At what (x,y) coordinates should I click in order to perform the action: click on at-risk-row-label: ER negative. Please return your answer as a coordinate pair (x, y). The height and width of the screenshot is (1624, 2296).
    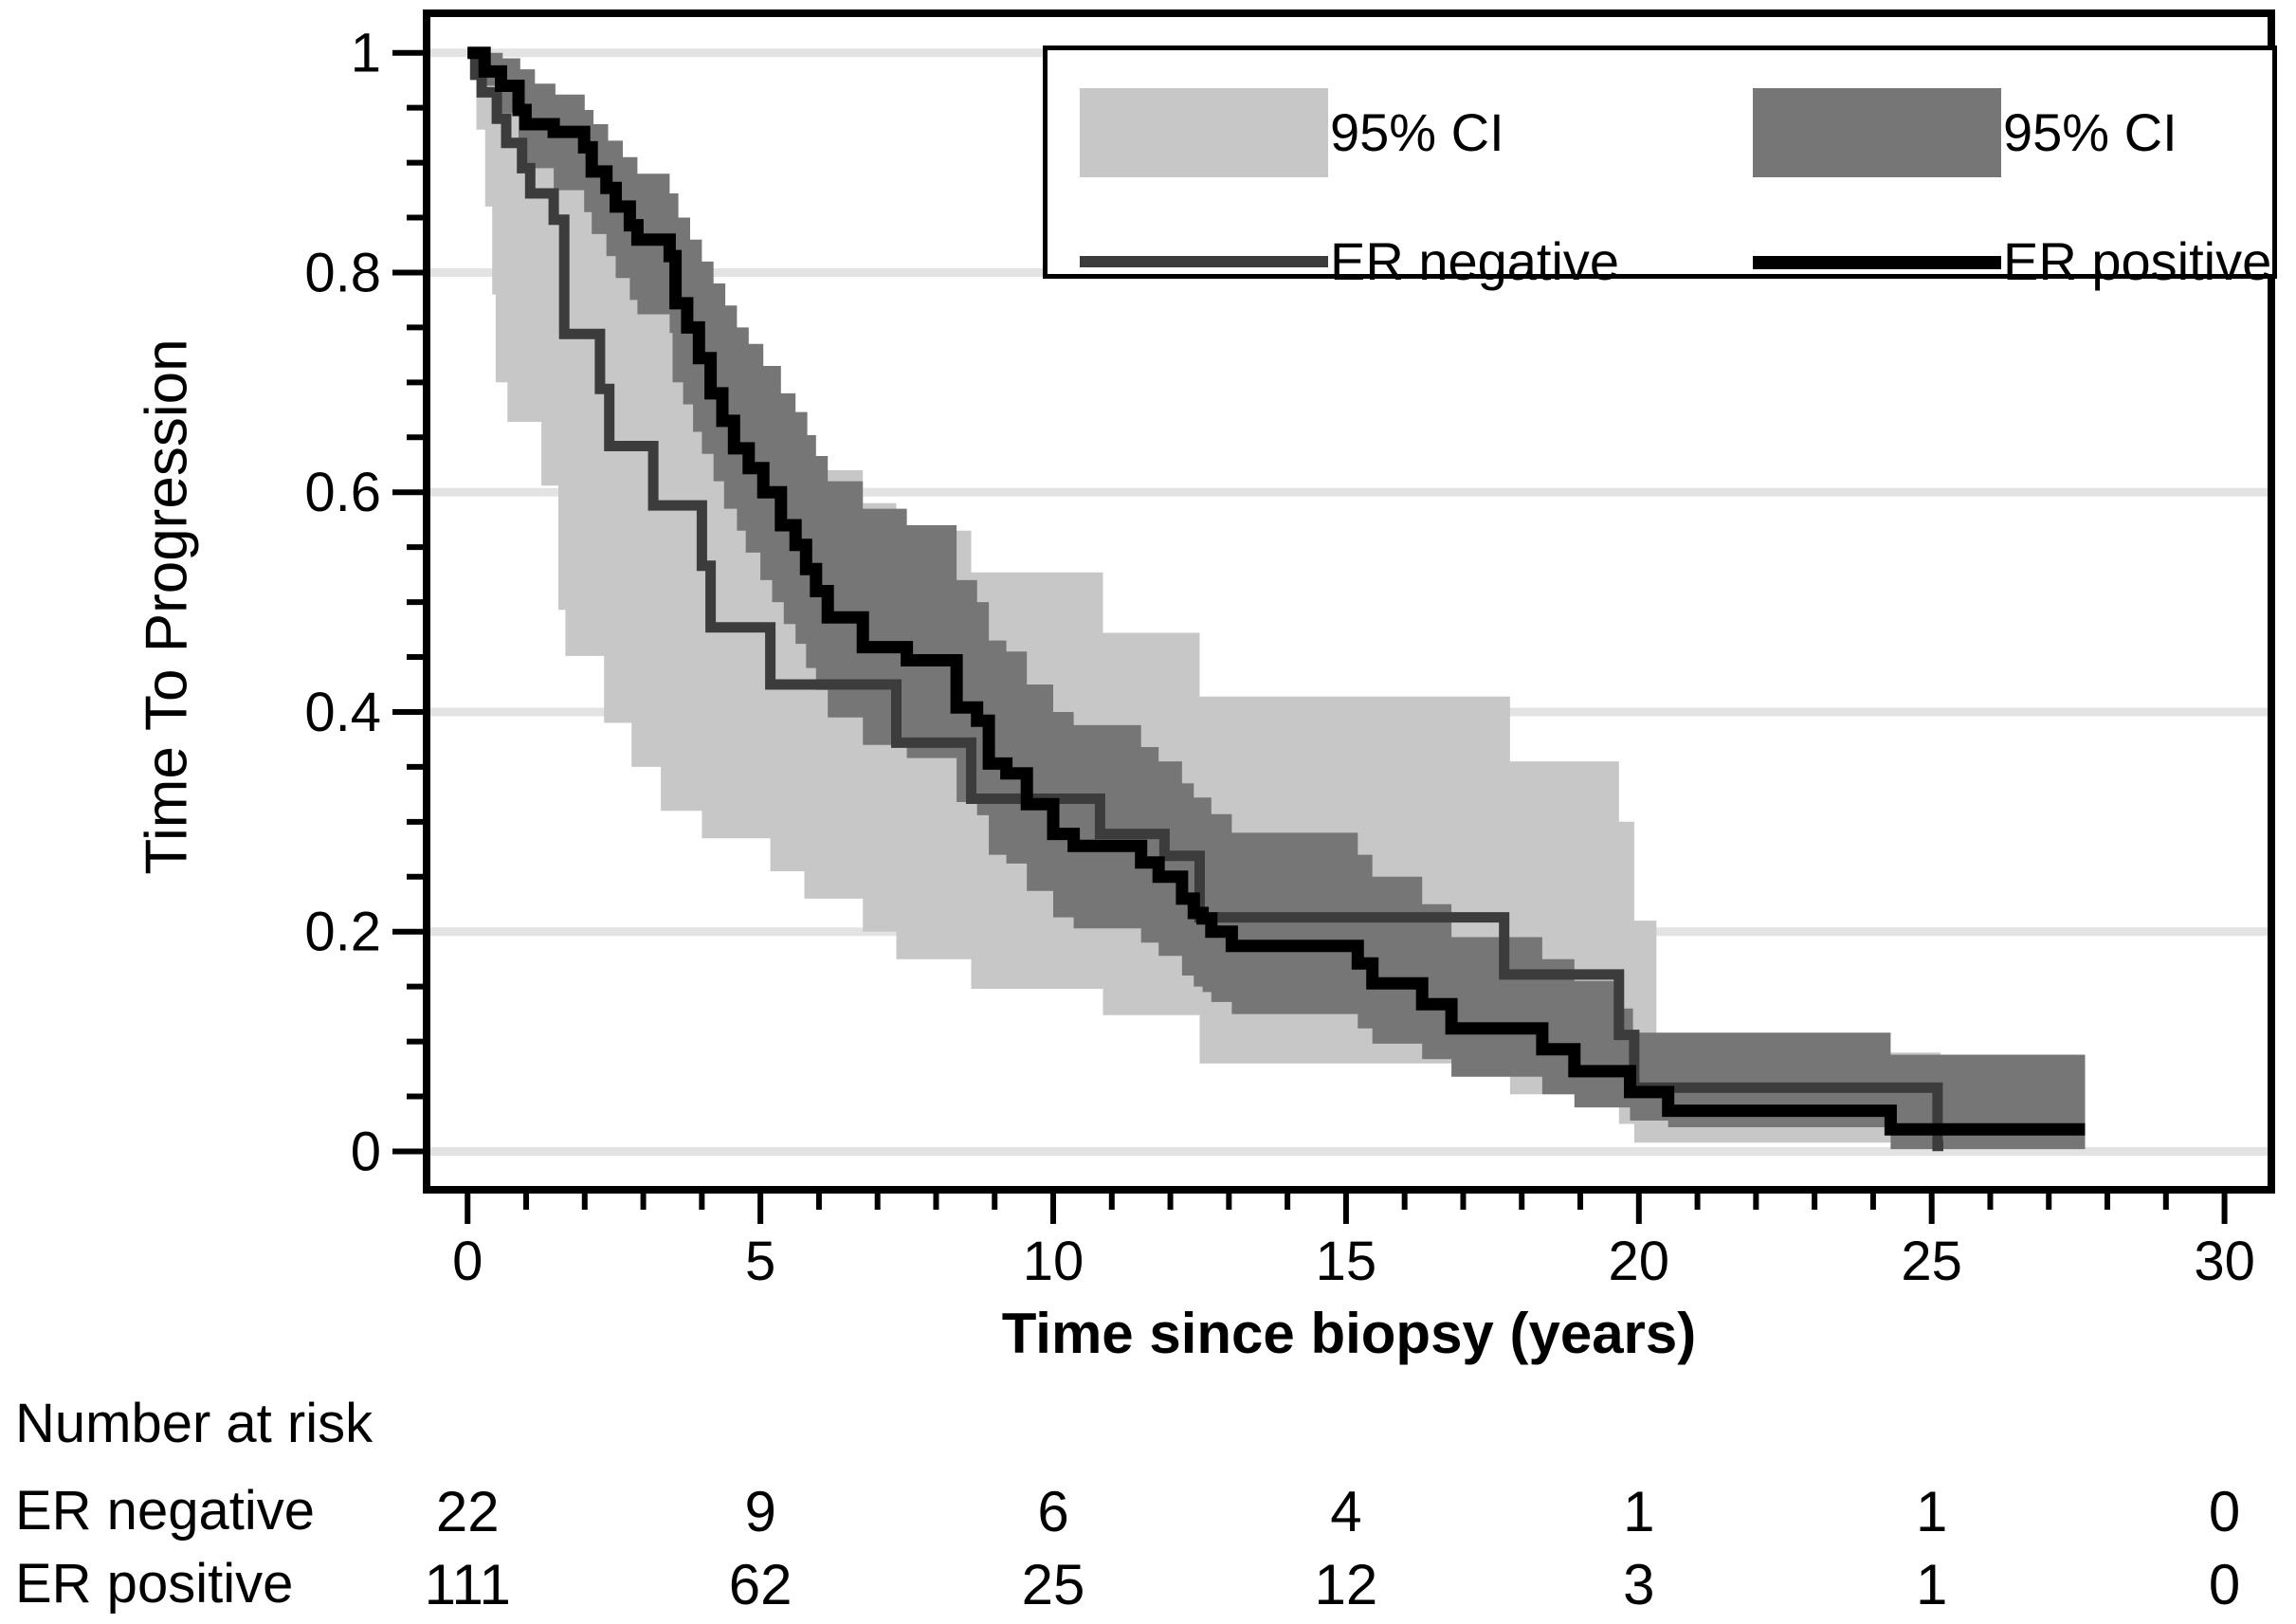
    Looking at the image, I should click on (165, 1511).